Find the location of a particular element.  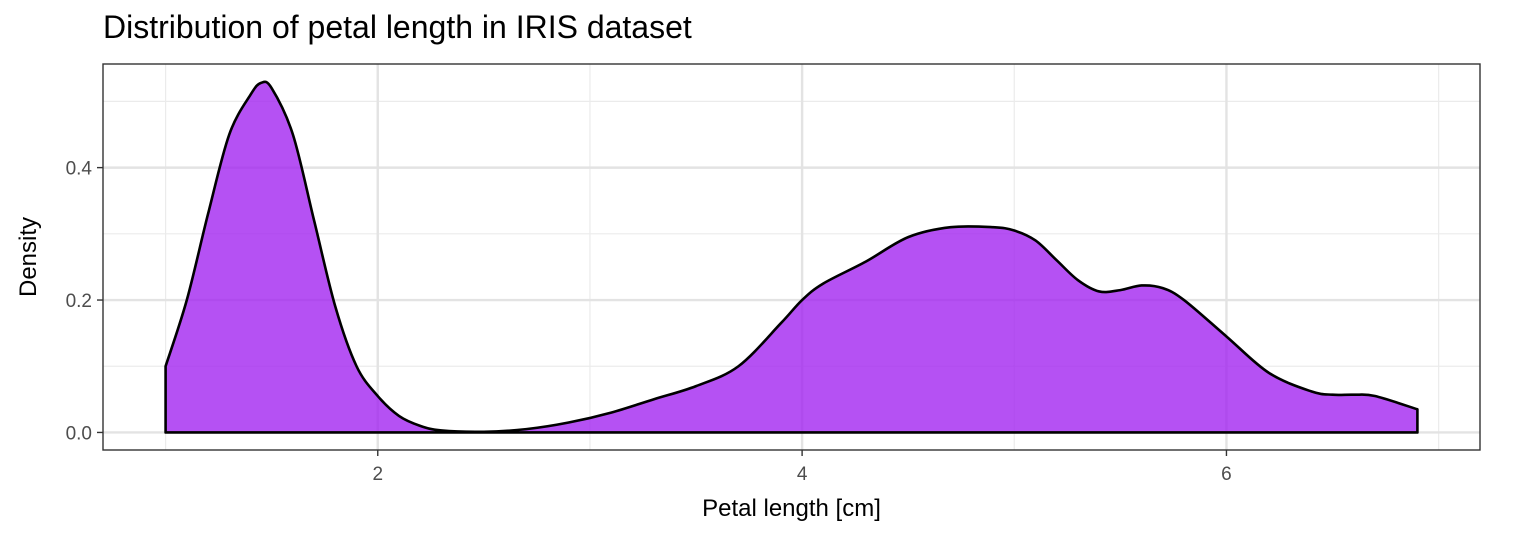

x-tick-label: 4 is located at coordinates (802, 474).